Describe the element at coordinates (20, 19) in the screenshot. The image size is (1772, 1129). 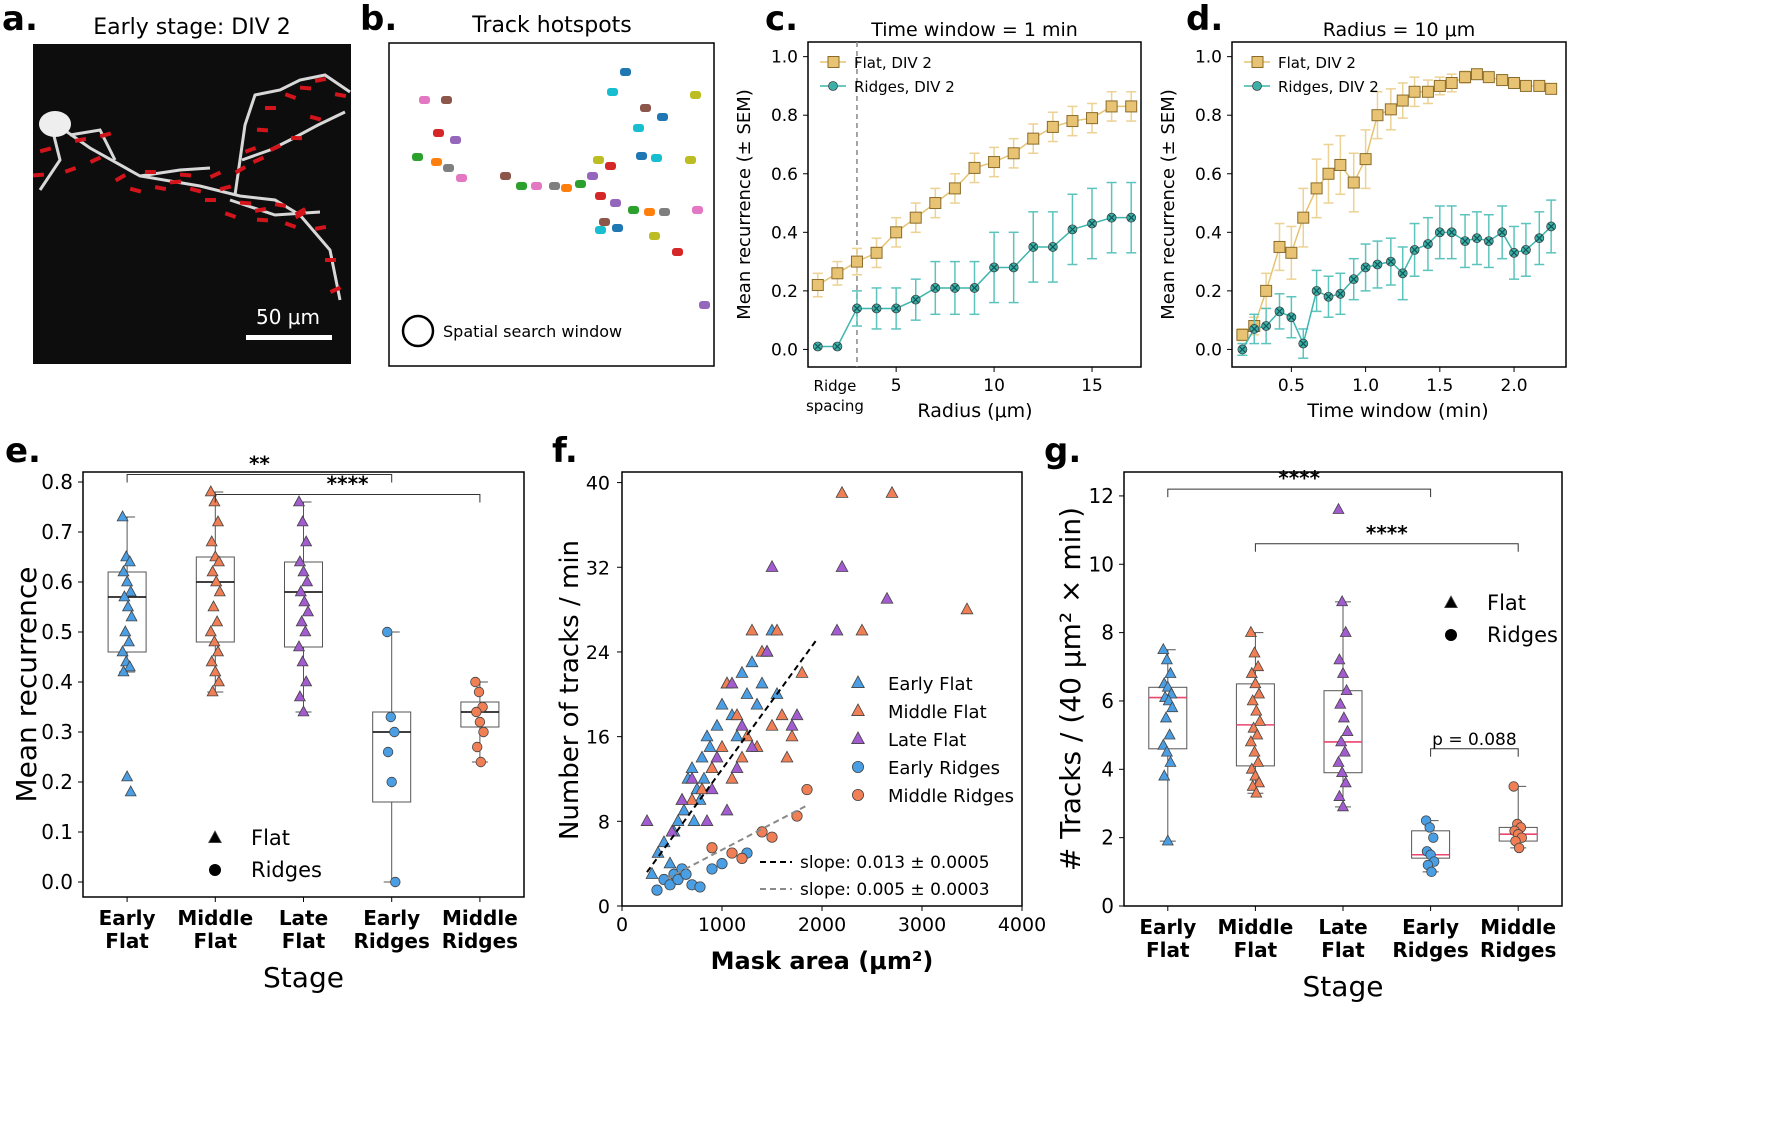
I see `panel-a-label: a.` at that location.